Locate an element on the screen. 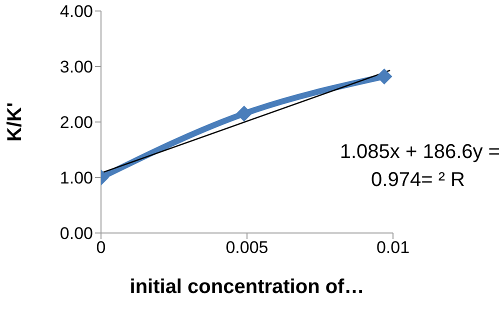 The height and width of the screenshot is (332, 500). y-tick-label: 0.00 is located at coordinates (76, 234).